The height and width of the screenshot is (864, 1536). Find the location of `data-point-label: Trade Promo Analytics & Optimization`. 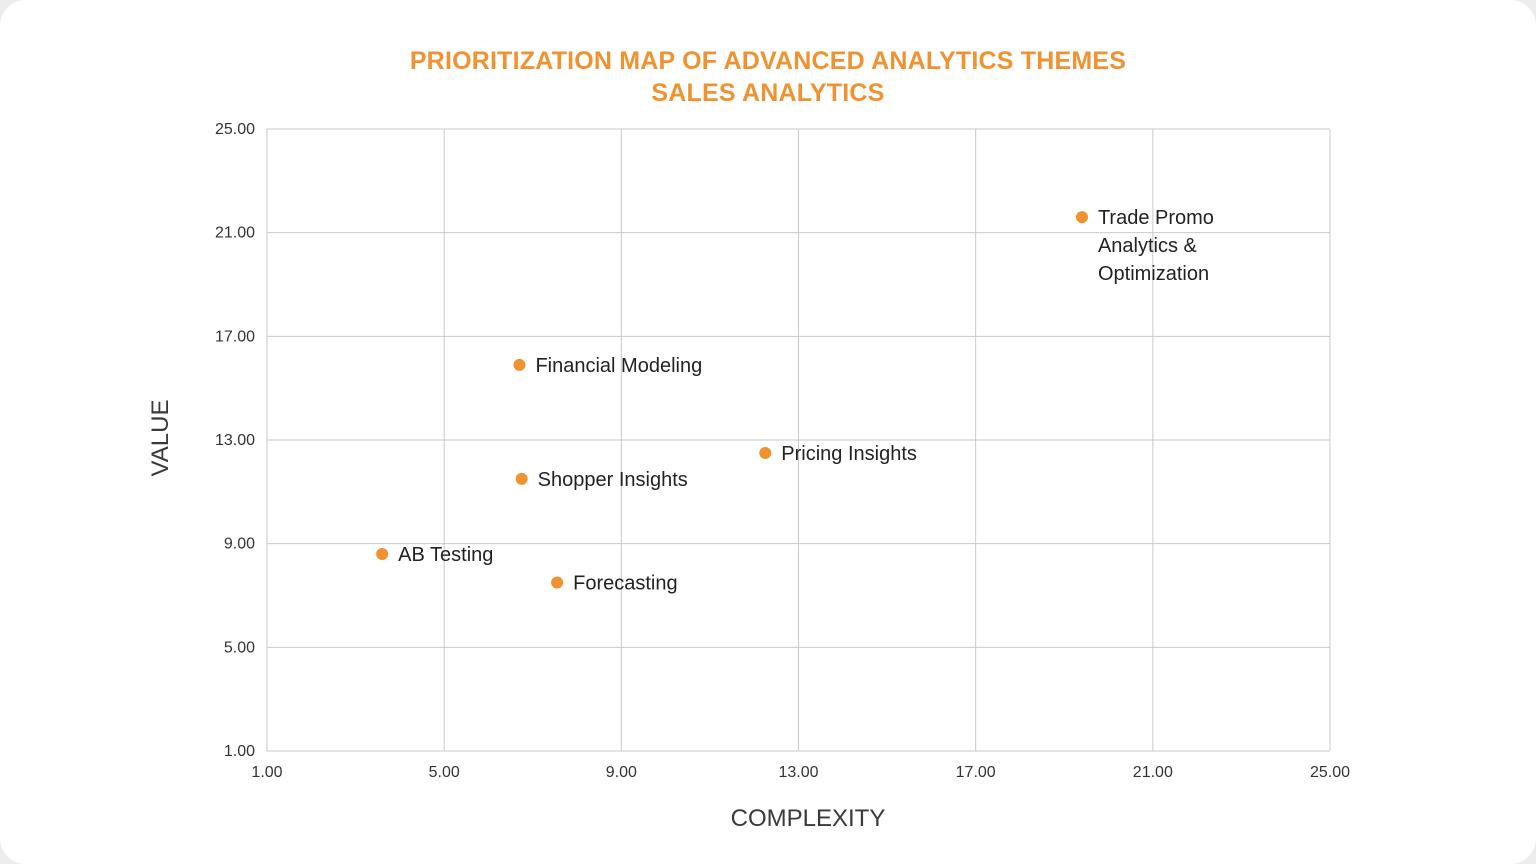

data-point-label: Trade Promo Analytics & Optimization is located at coordinates (1156, 246).